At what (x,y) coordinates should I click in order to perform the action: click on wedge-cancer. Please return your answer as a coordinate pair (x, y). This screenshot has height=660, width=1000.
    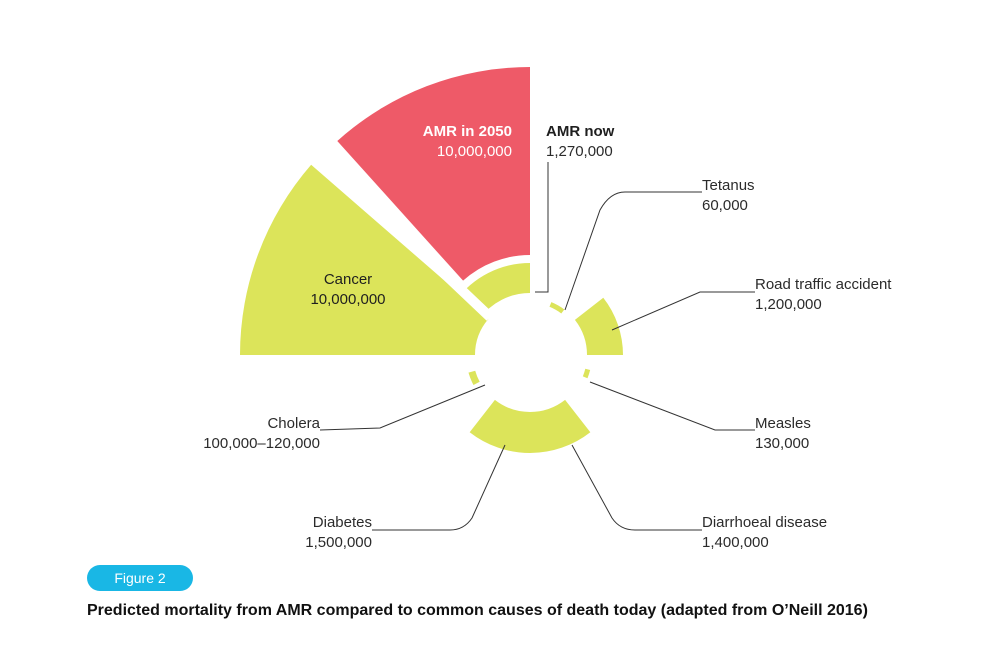
    Looking at the image, I should click on (364, 259).